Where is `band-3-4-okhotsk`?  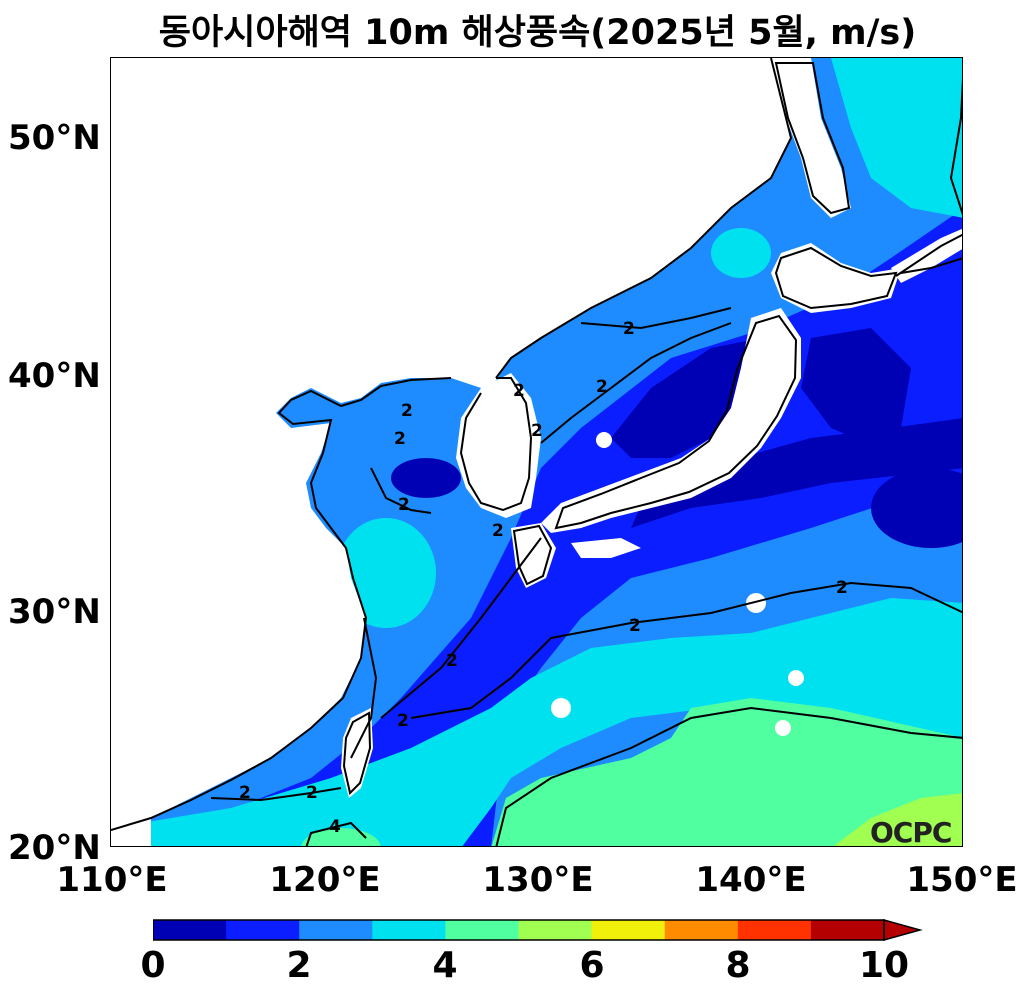
band-3-4-okhotsk is located at coordinates (896, 138).